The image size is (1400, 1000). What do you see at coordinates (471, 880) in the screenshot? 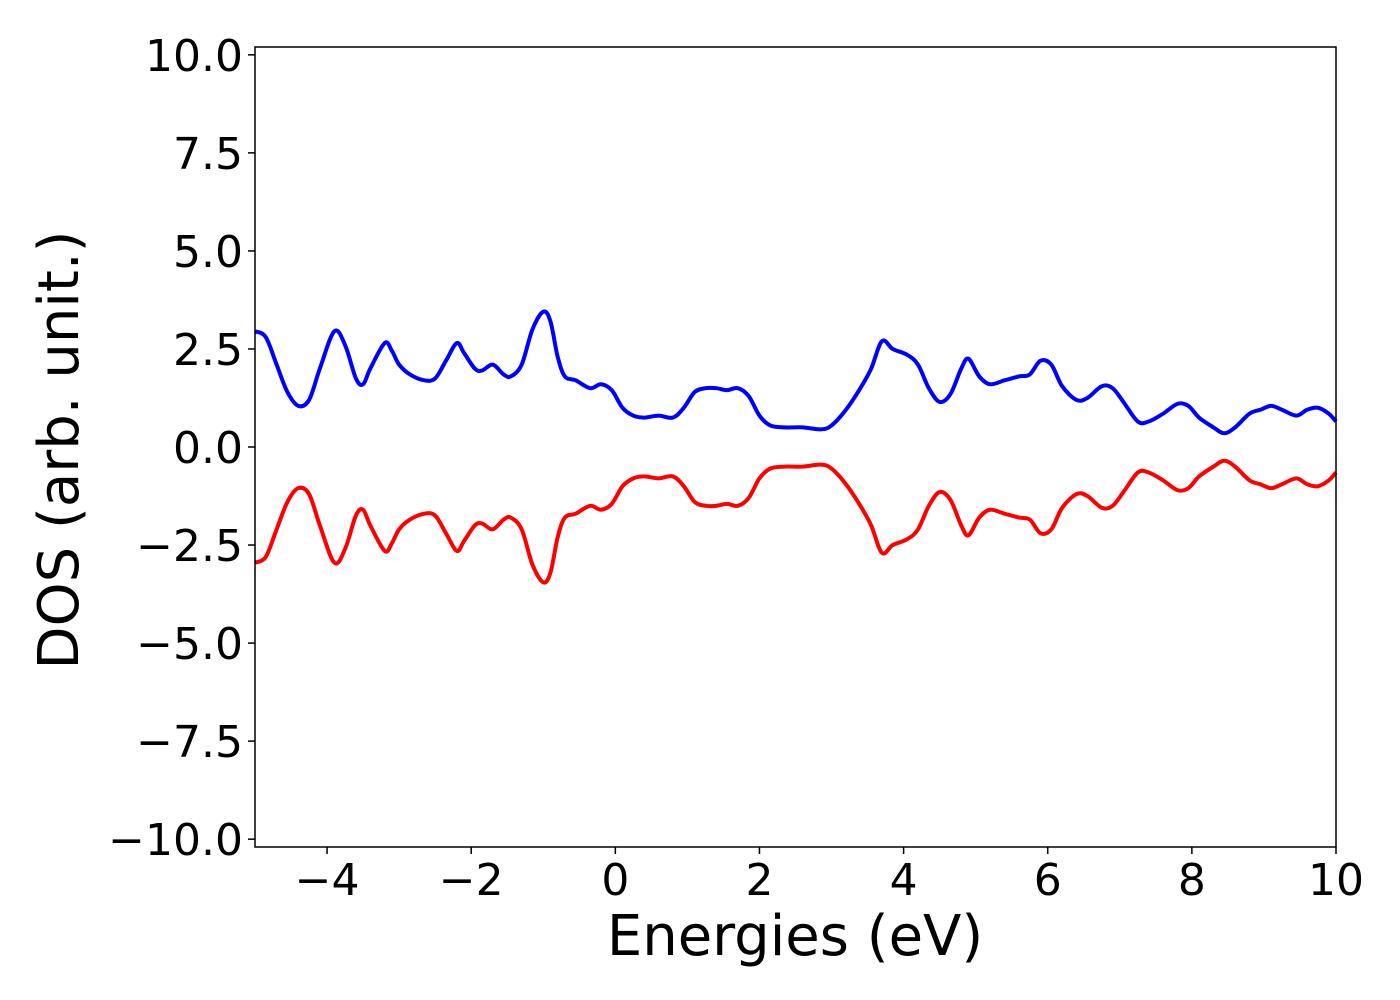
I see `x-tick-label: −2` at bounding box center [471, 880].